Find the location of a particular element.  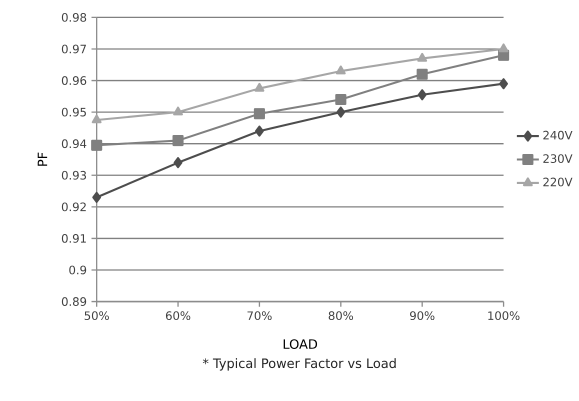

y-tick-label: 0.97 is located at coordinates (74, 49).